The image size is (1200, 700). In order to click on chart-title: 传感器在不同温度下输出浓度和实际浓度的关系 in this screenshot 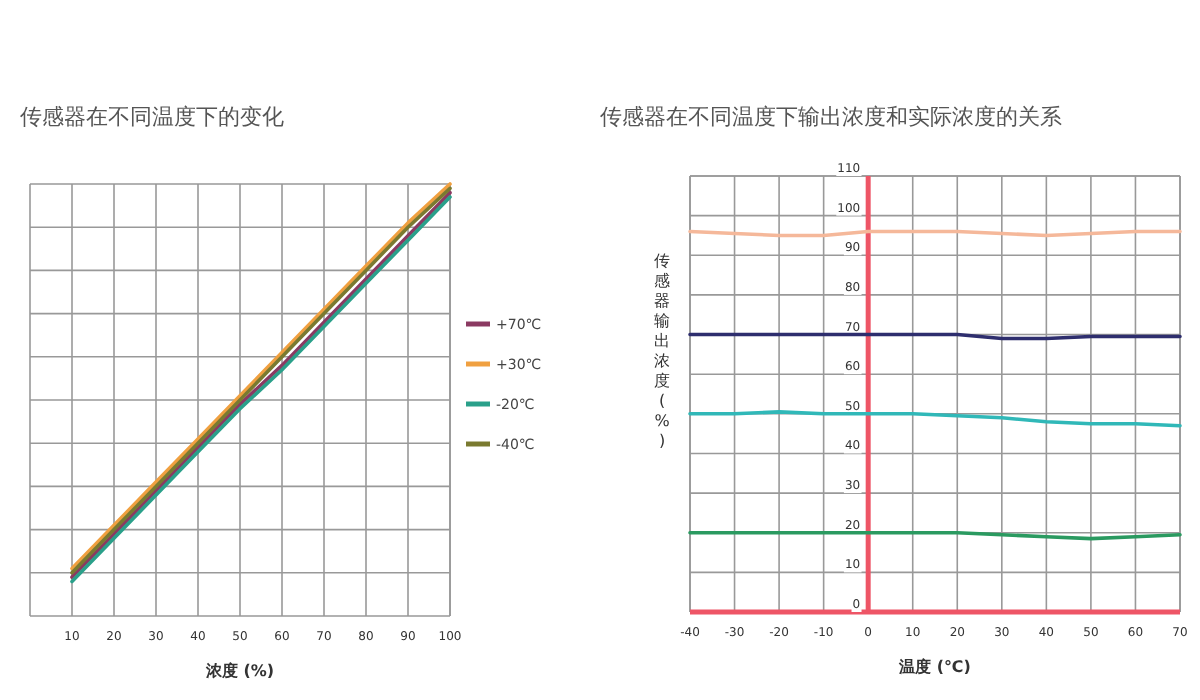, I will do `click(831, 117)`.